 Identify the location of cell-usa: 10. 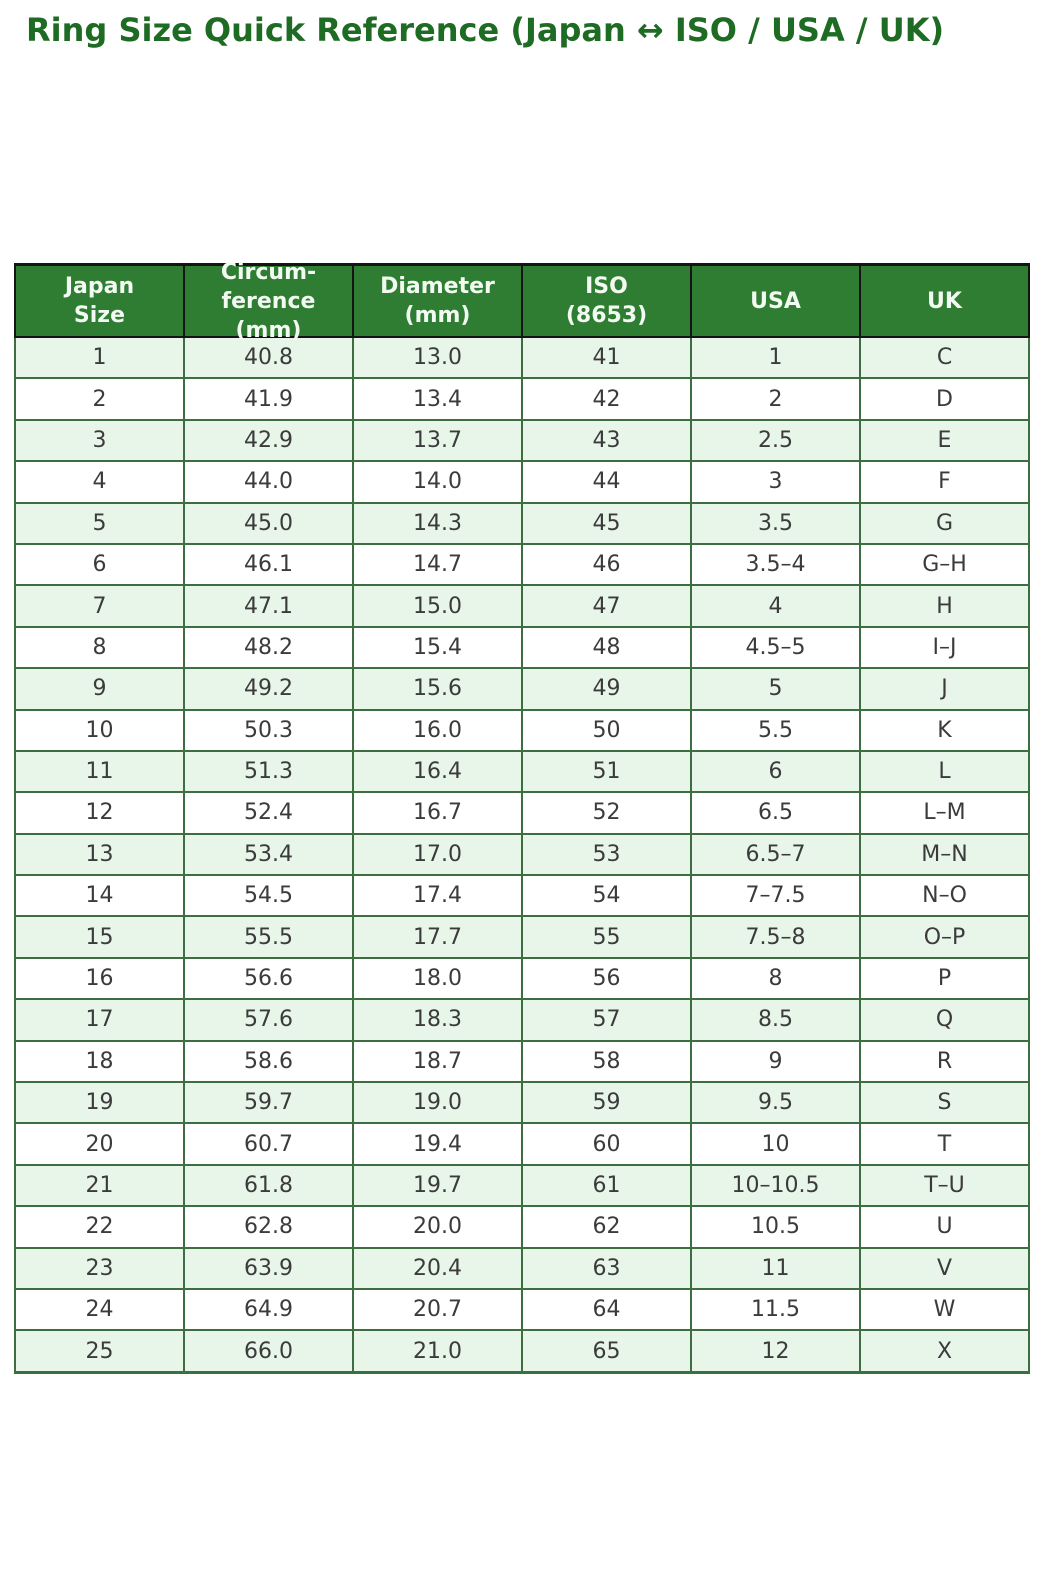
(775, 1144).